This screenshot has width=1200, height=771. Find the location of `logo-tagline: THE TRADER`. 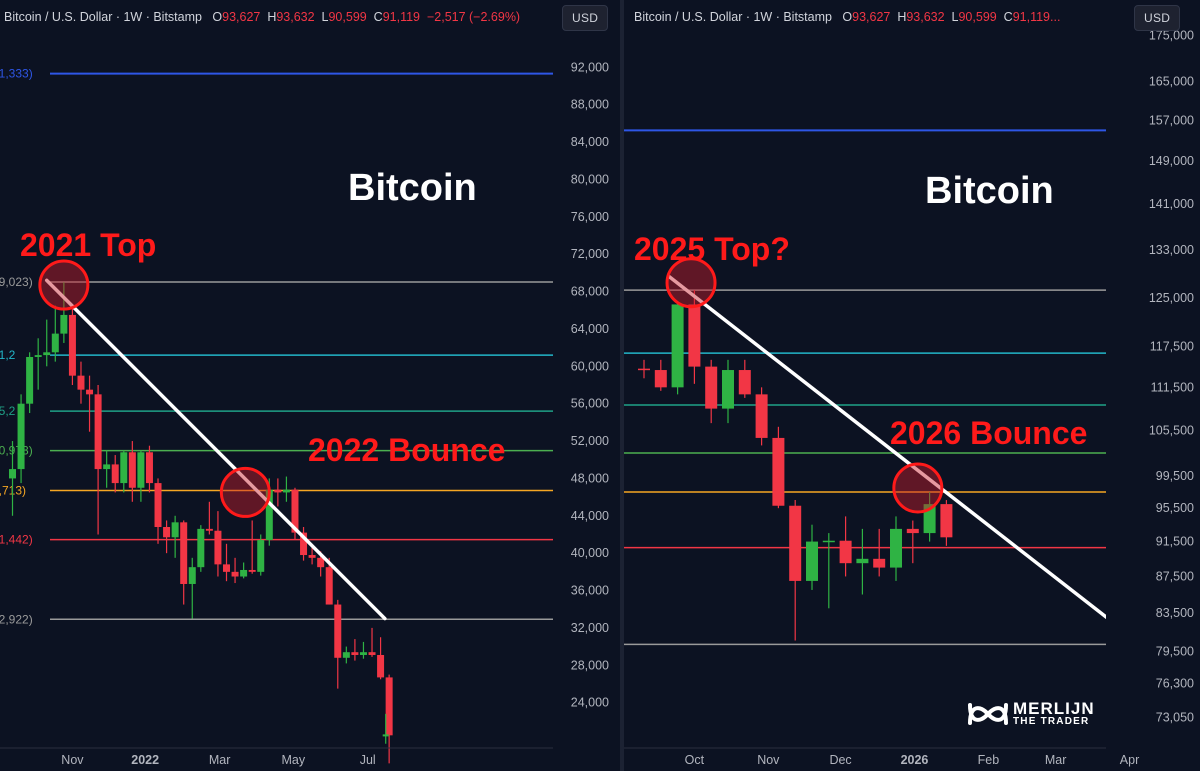

logo-tagline: THE TRADER is located at coordinates (1051, 721).